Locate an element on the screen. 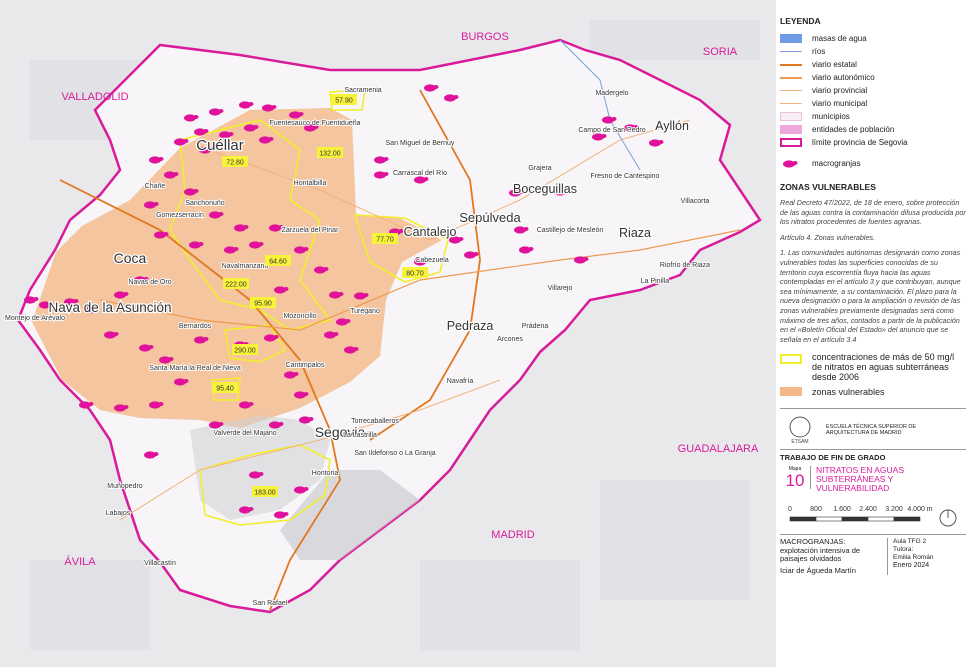 The image size is (972, 667). legend-item: municipios is located at coordinates (873, 116).